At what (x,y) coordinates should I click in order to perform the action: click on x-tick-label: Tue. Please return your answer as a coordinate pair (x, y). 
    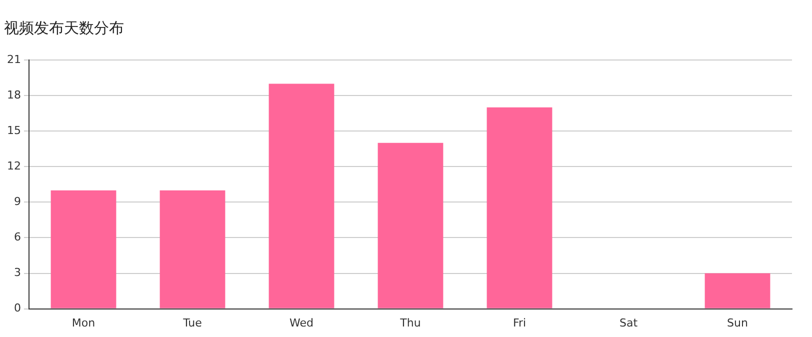
    Looking at the image, I should click on (192, 323).